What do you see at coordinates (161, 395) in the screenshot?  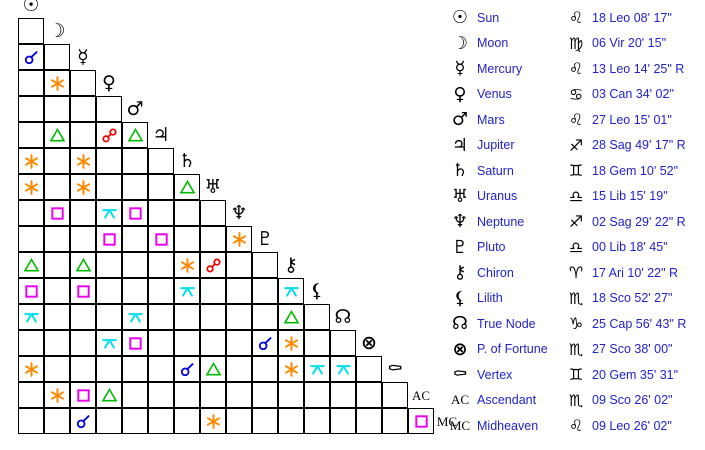 I see `aspect-cell-ascendant-jupiter` at bounding box center [161, 395].